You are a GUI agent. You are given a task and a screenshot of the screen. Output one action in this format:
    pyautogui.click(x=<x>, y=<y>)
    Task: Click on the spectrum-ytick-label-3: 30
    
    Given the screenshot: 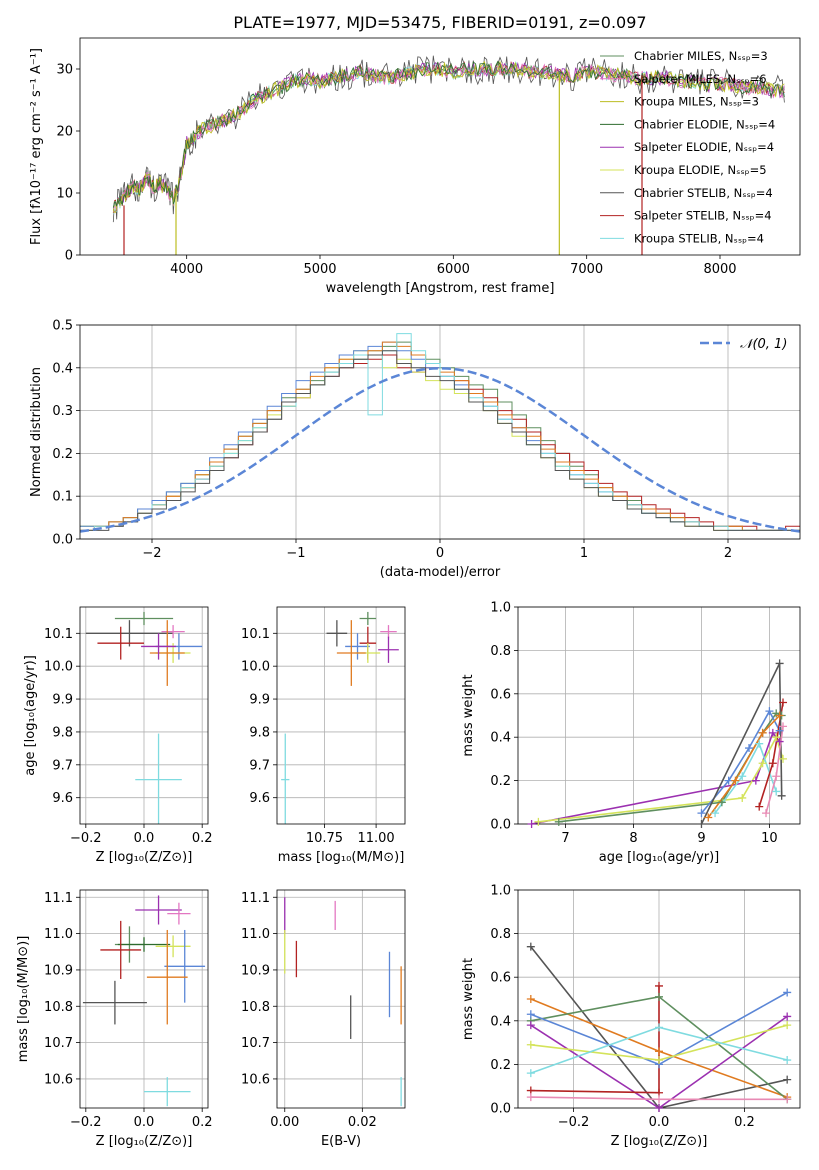 What is the action you would take?
    pyautogui.click(x=64, y=70)
    